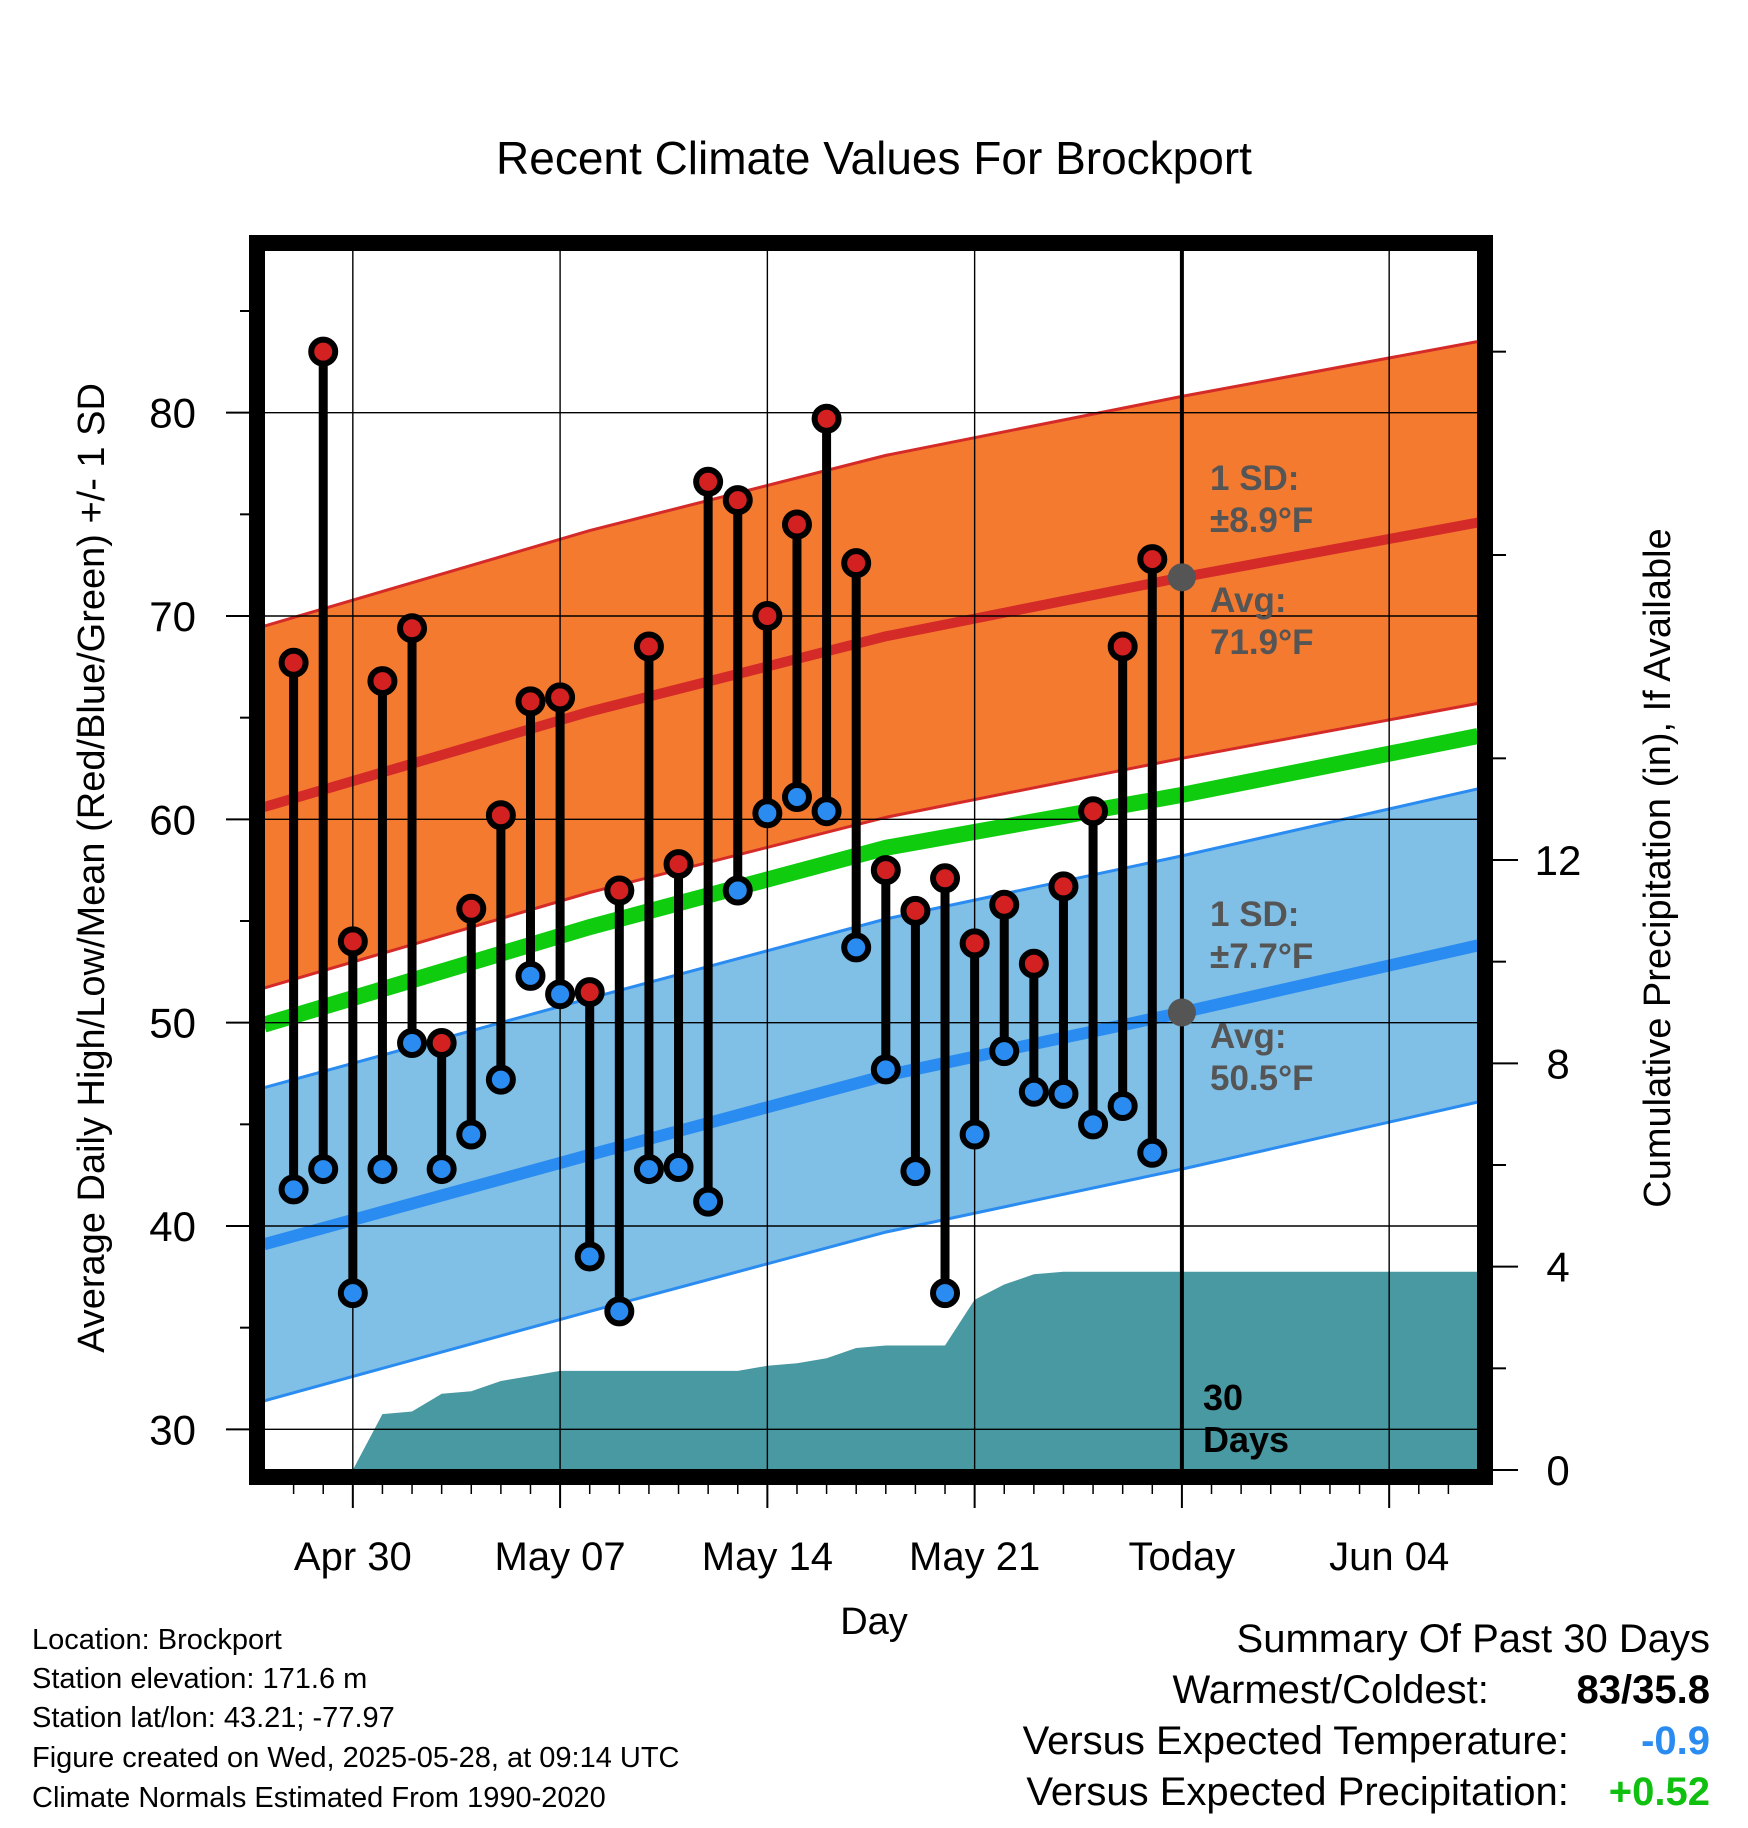 The width and height of the screenshot is (1748, 1828). I want to click on high-avg-label: Avg:, so click(1248, 600).